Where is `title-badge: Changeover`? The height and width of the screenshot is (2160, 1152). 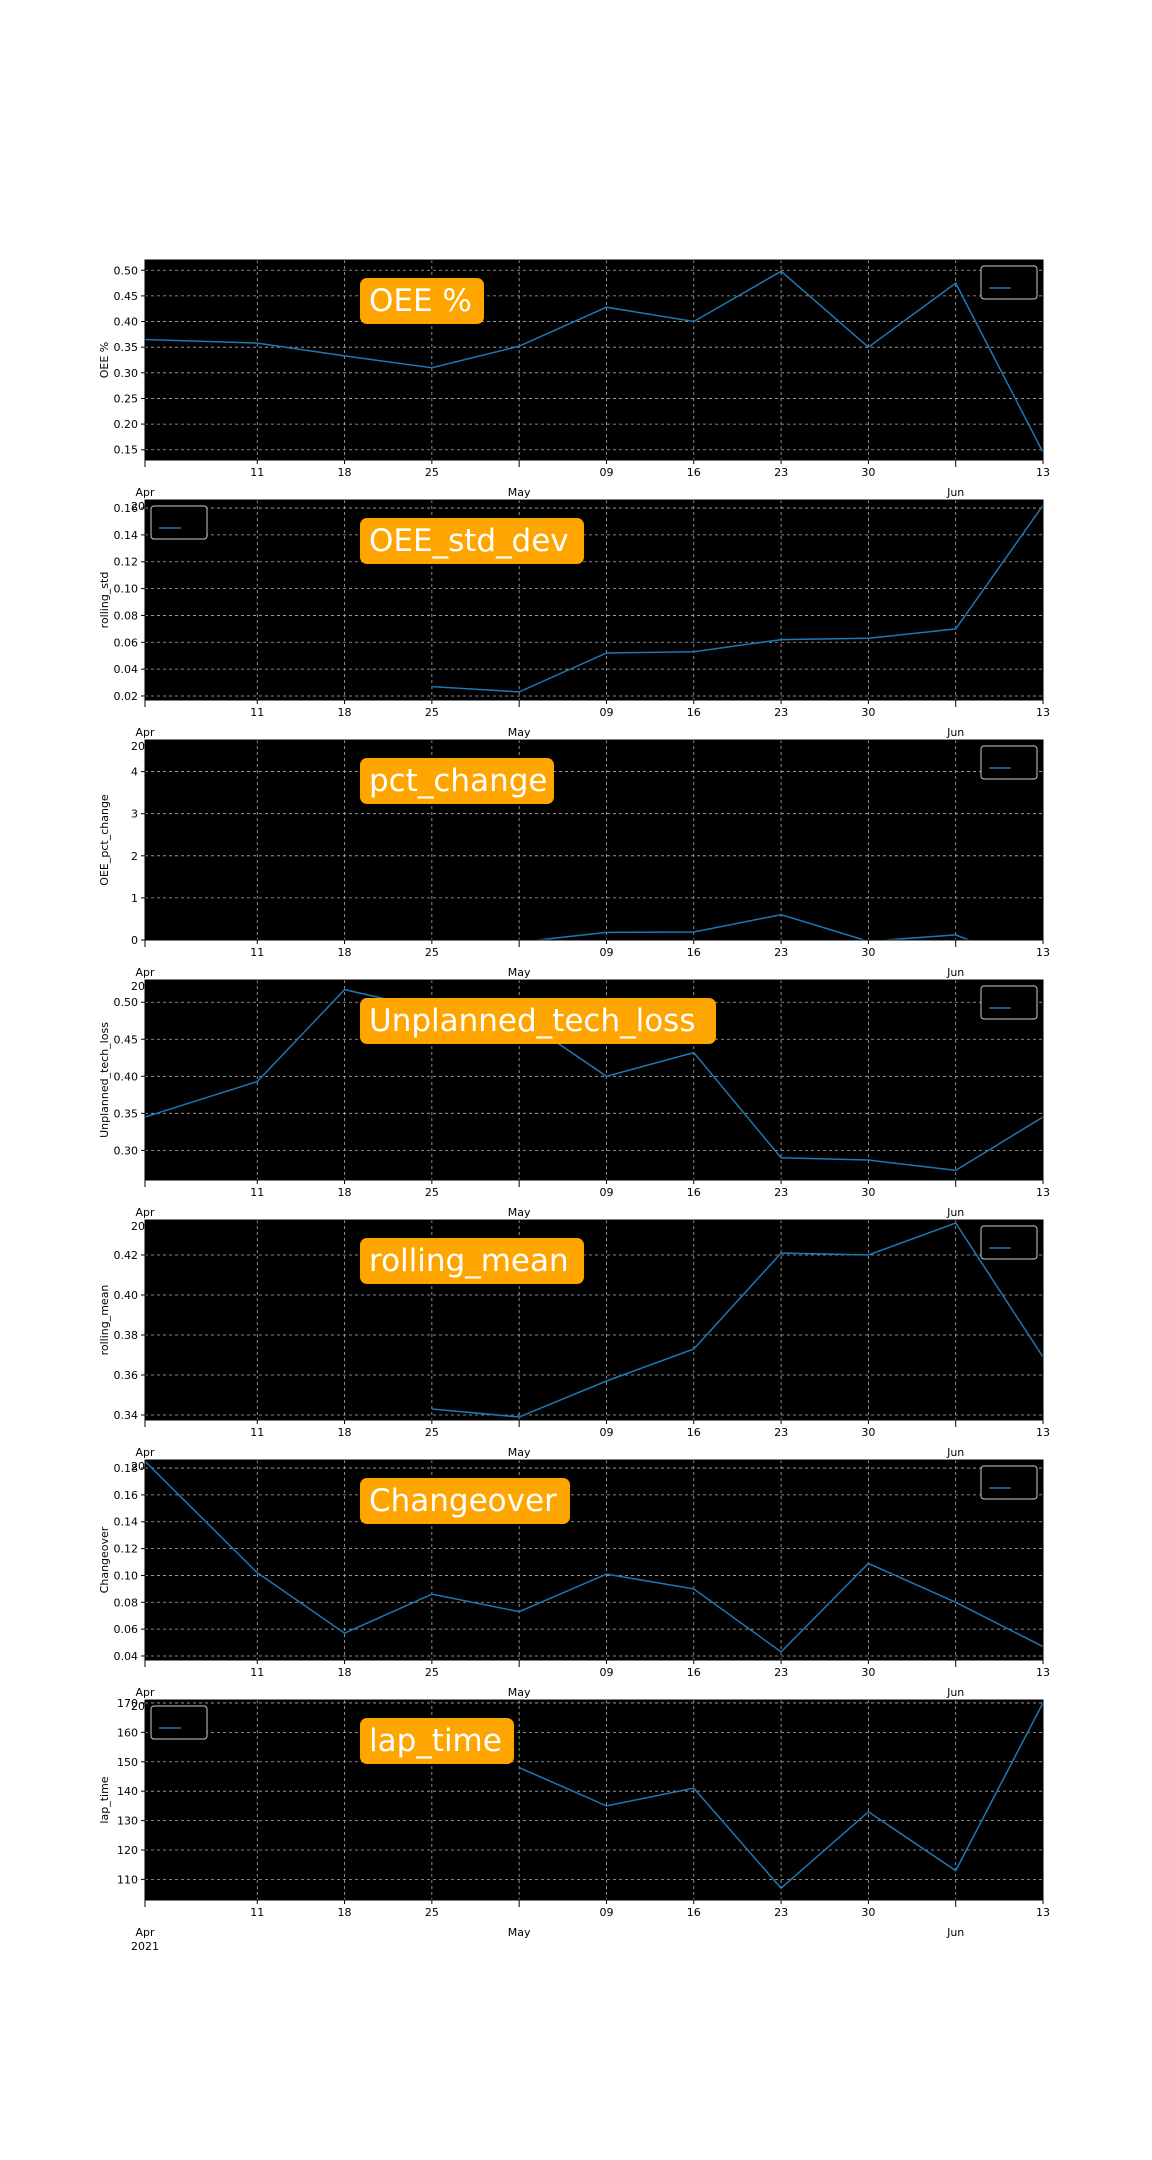
title-badge: Changeover is located at coordinates (465, 1501).